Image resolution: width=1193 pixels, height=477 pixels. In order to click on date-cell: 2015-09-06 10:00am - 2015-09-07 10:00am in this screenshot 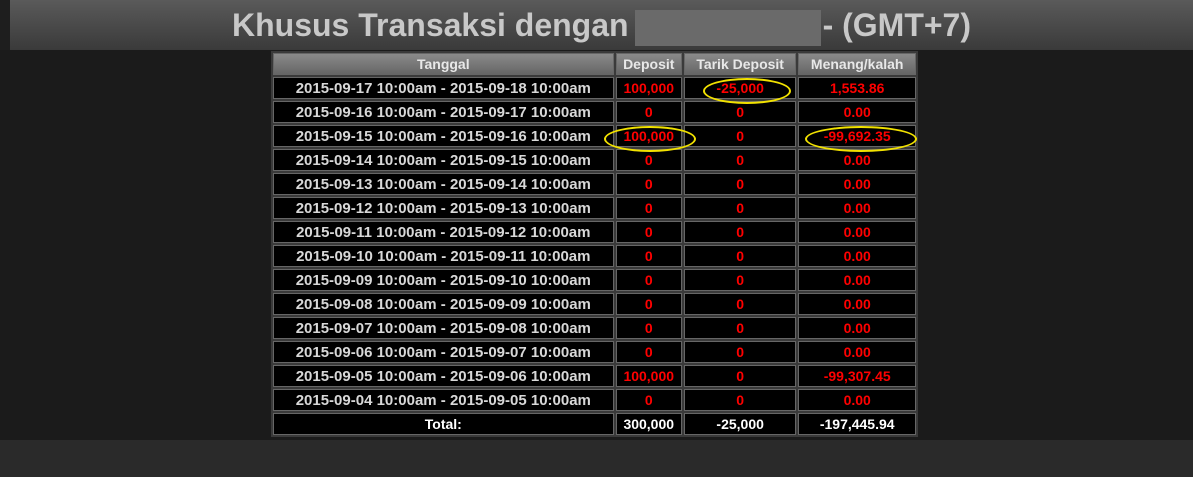, I will do `click(443, 352)`.